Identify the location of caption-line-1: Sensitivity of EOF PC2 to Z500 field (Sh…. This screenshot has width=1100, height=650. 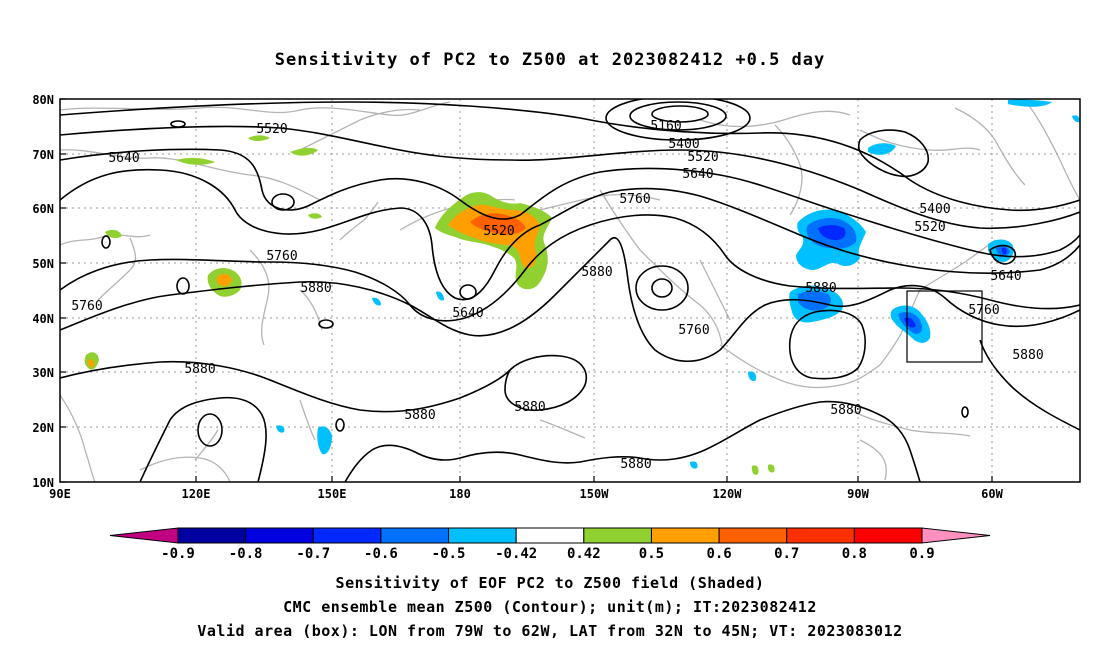
(550, 583).